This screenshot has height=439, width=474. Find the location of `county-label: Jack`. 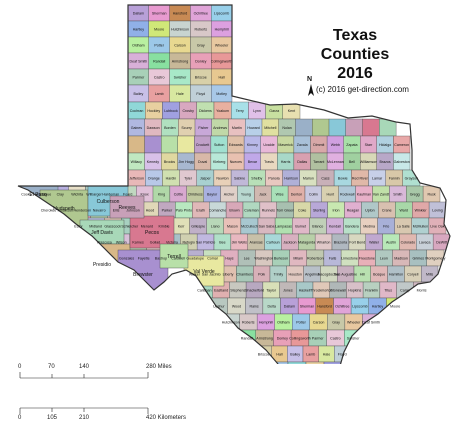

county-label: Jack is located at coordinates (263, 195).